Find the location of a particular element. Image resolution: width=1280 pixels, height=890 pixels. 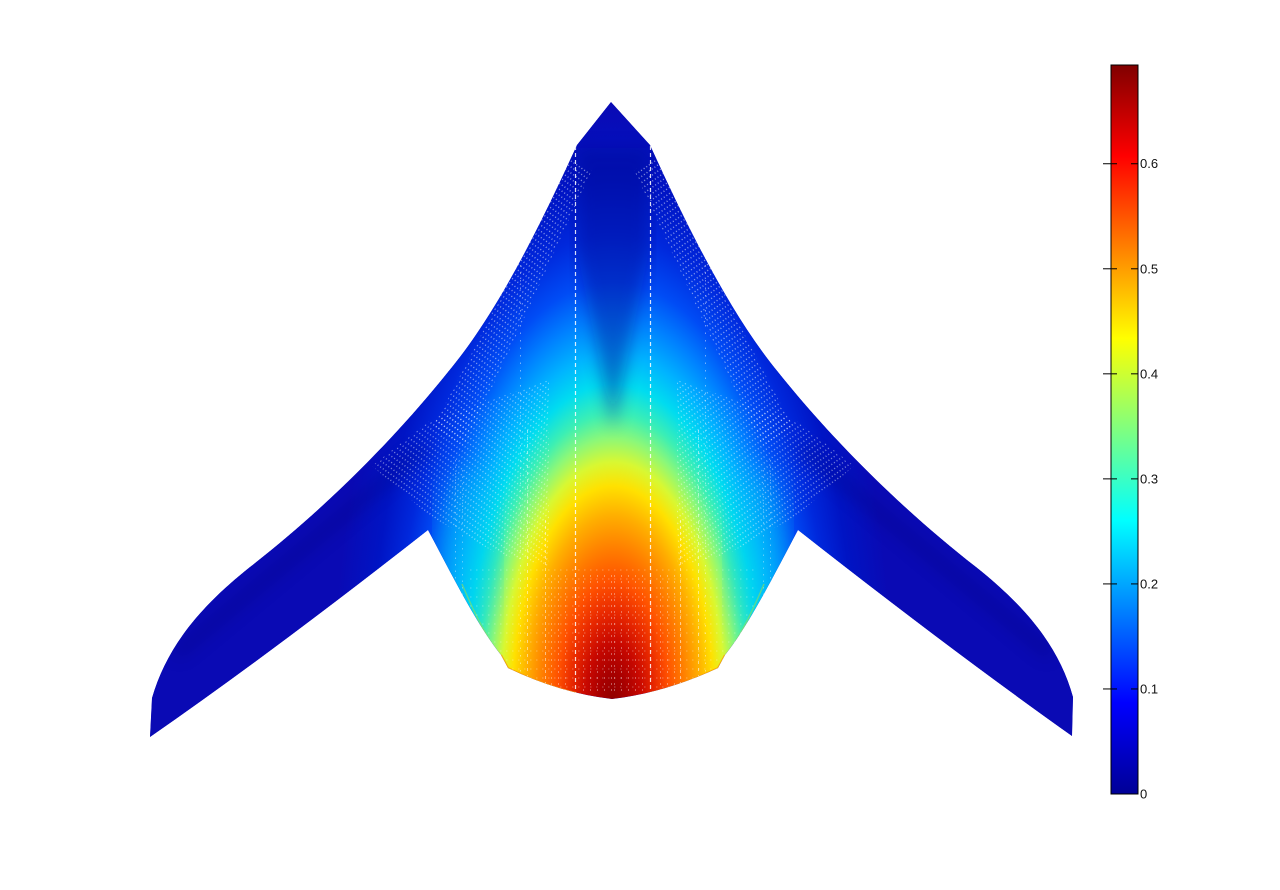

colorbar-gradient is located at coordinates (1124, 429).